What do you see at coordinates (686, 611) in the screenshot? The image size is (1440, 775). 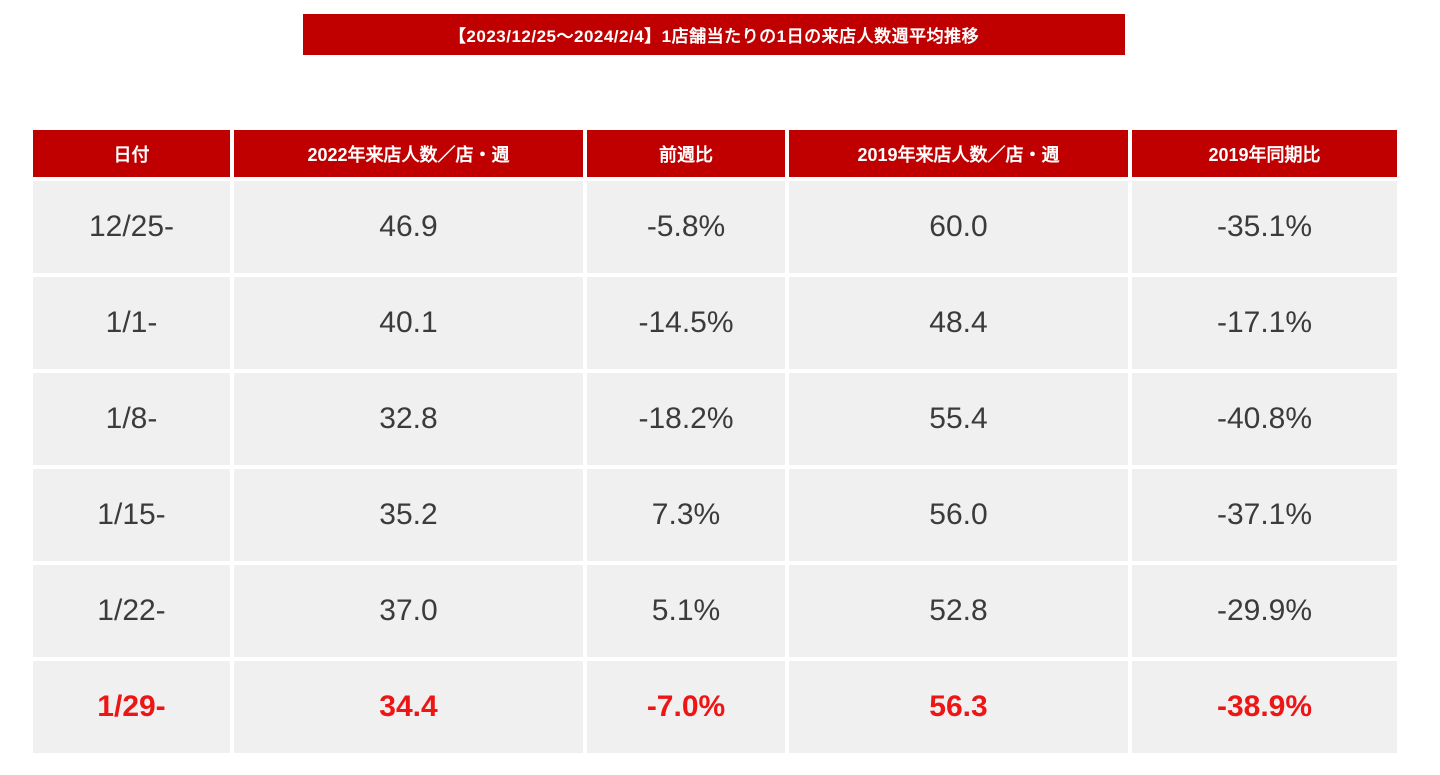 I see `cell-wow-change: 5.1%` at bounding box center [686, 611].